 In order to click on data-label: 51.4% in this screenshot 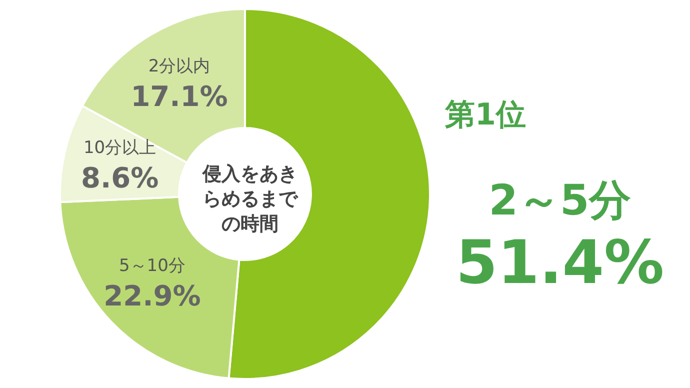, I will do `click(560, 263)`.